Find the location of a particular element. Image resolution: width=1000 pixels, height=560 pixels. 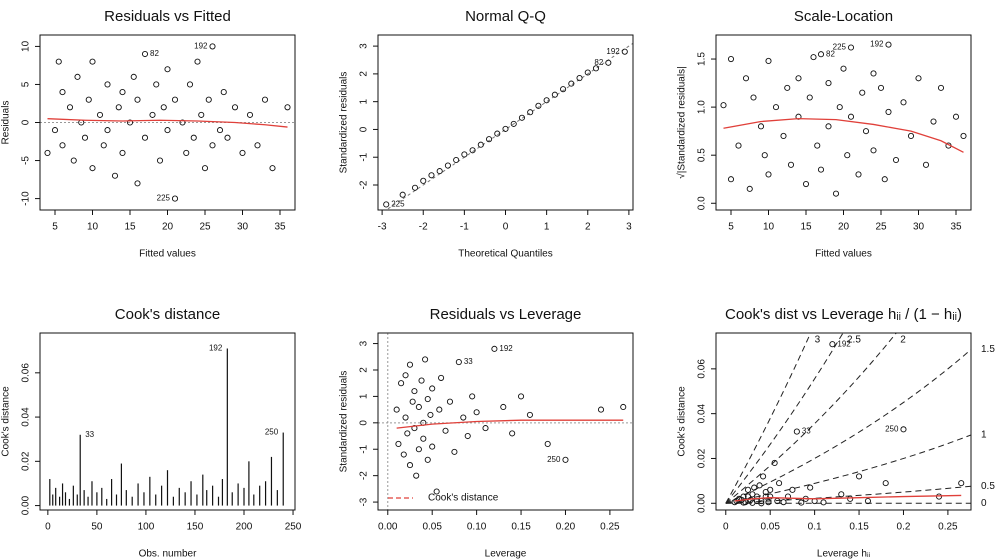

plot-frame is located at coordinates (505, 122).